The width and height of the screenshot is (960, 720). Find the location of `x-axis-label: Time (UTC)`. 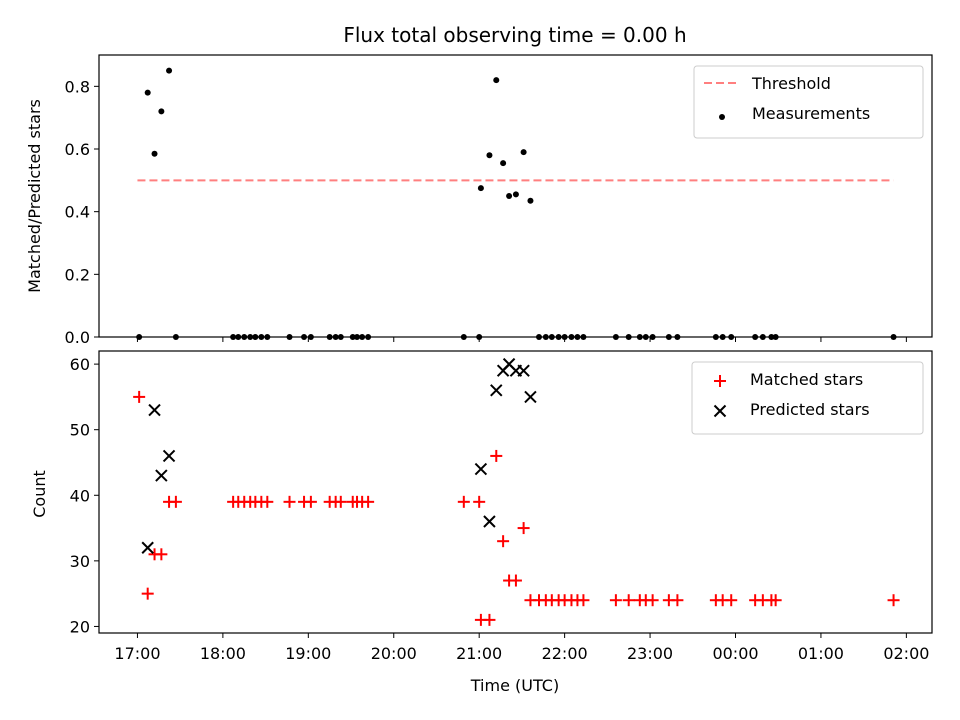

x-axis-label: Time (UTC) is located at coordinates (514, 685).